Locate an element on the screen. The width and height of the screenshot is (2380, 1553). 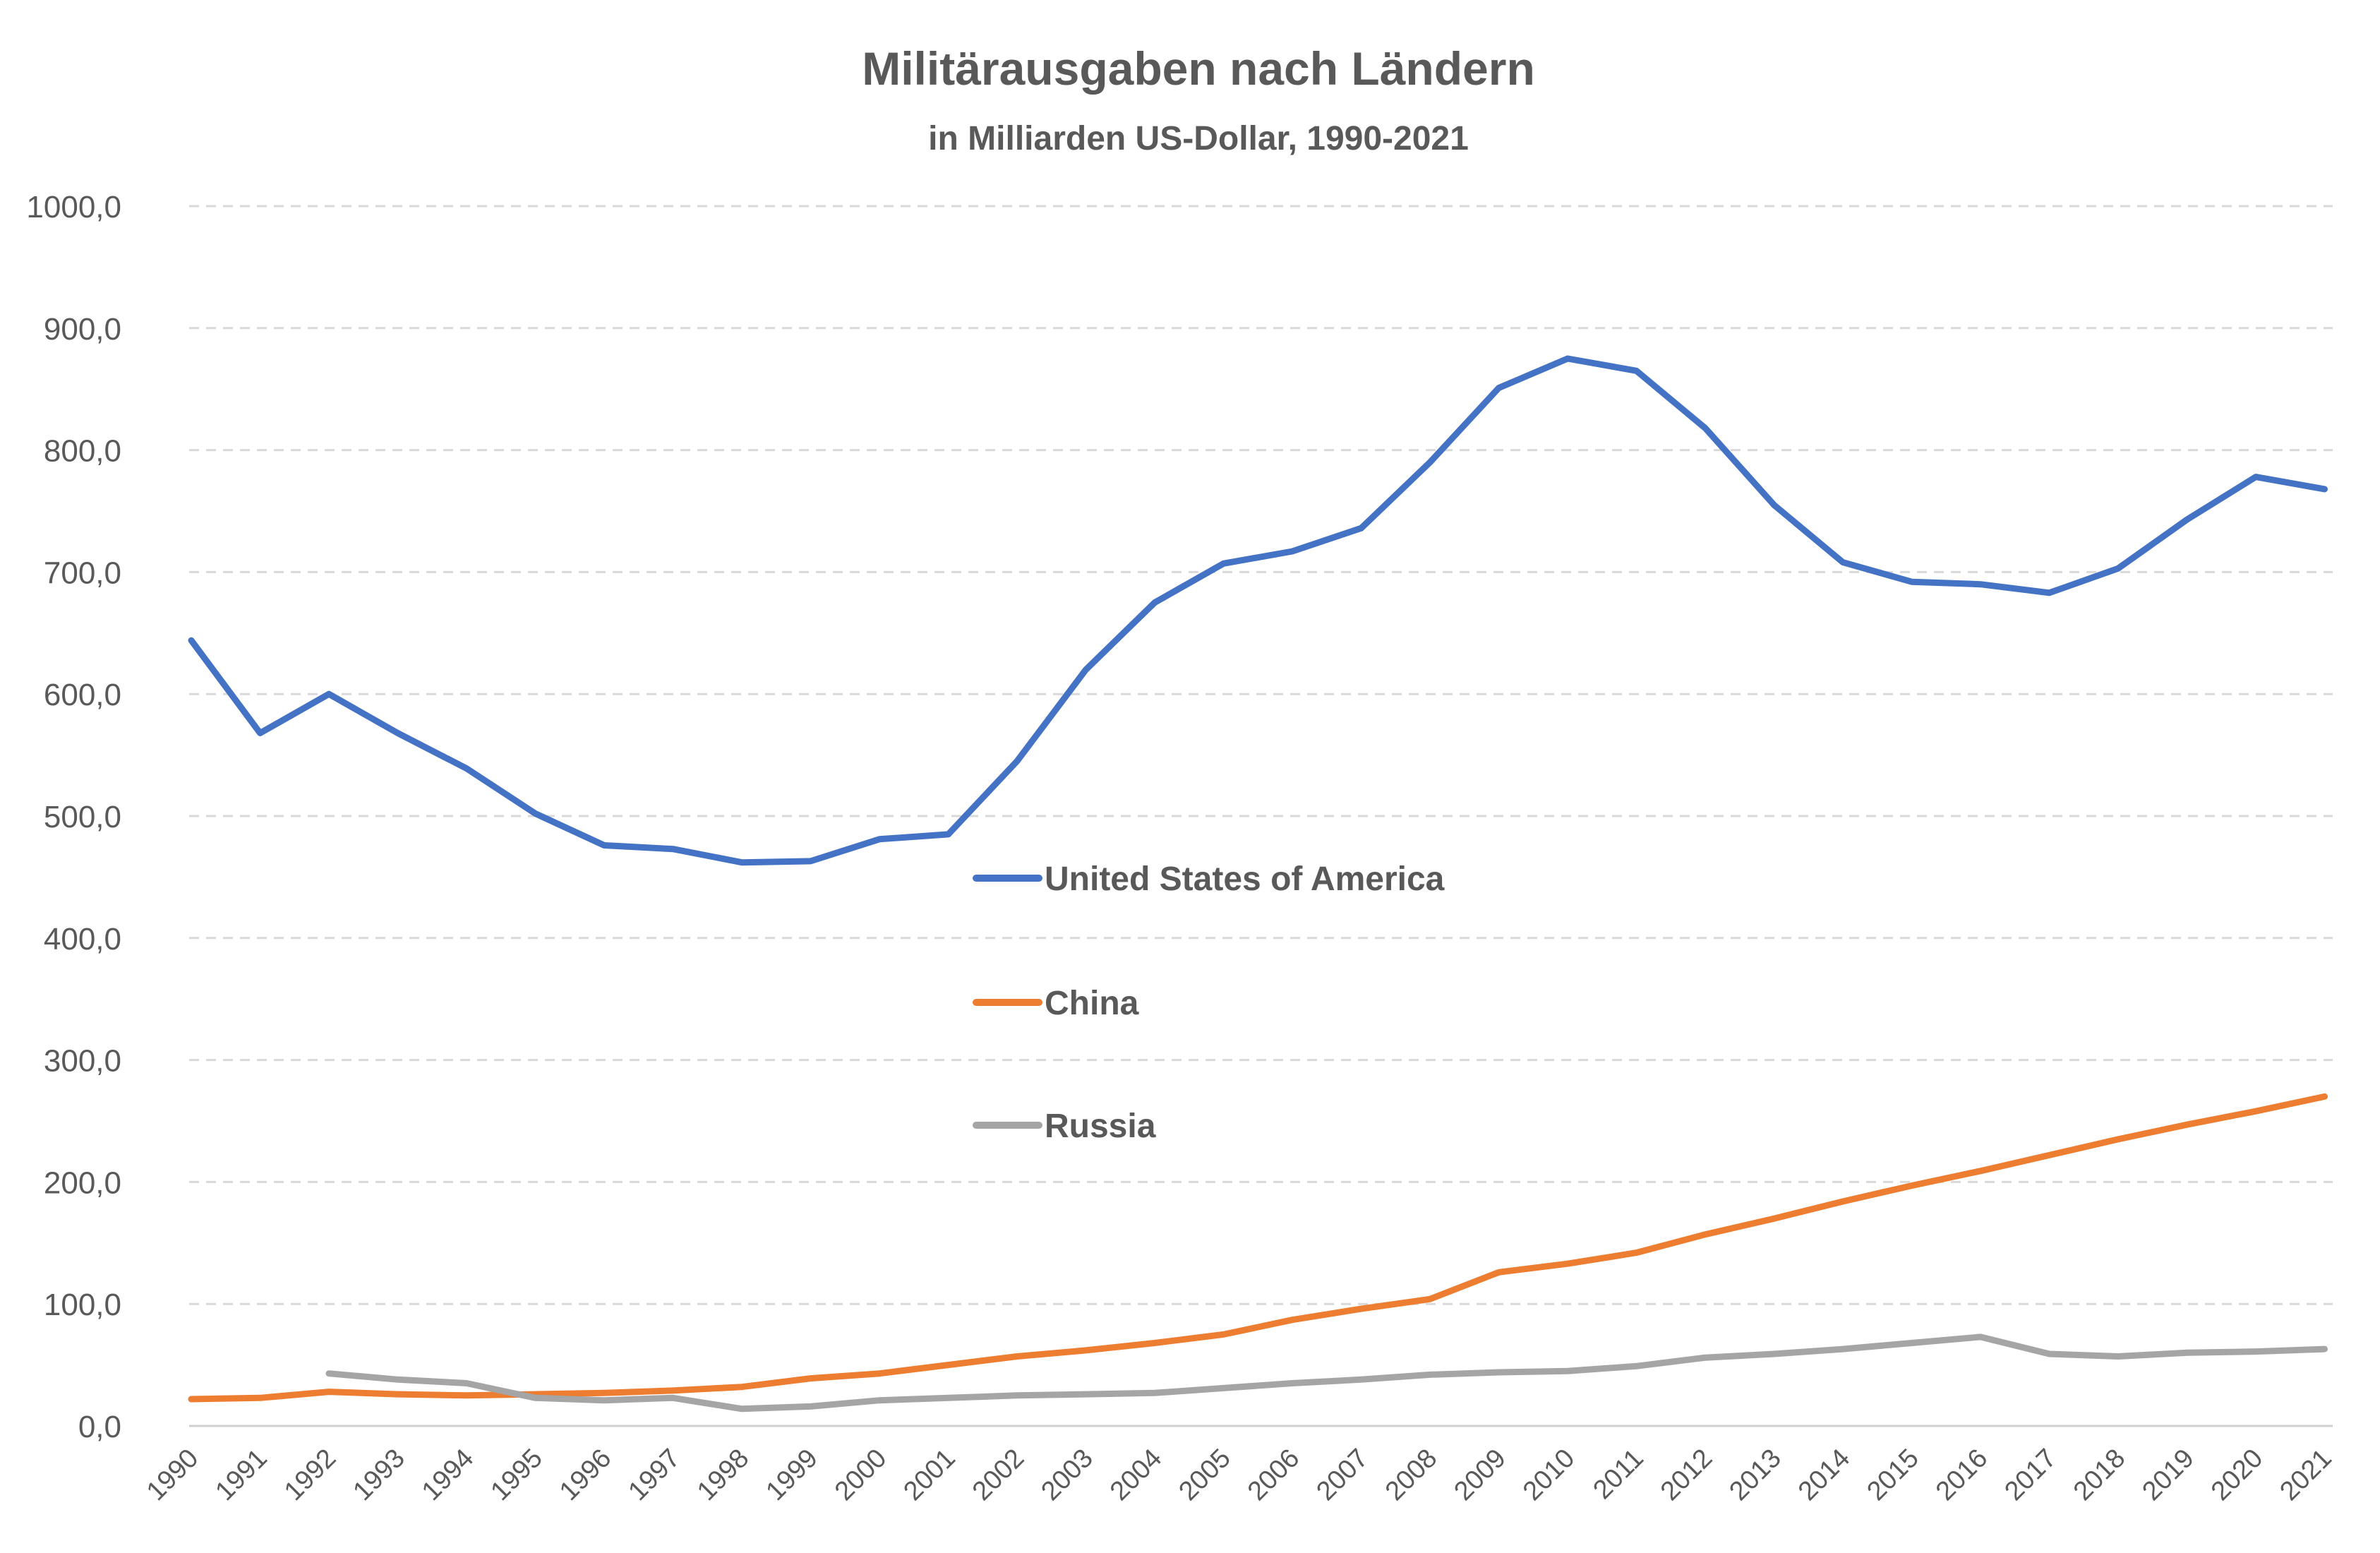
y-tick-label: 0,0 is located at coordinates (99, 1427).